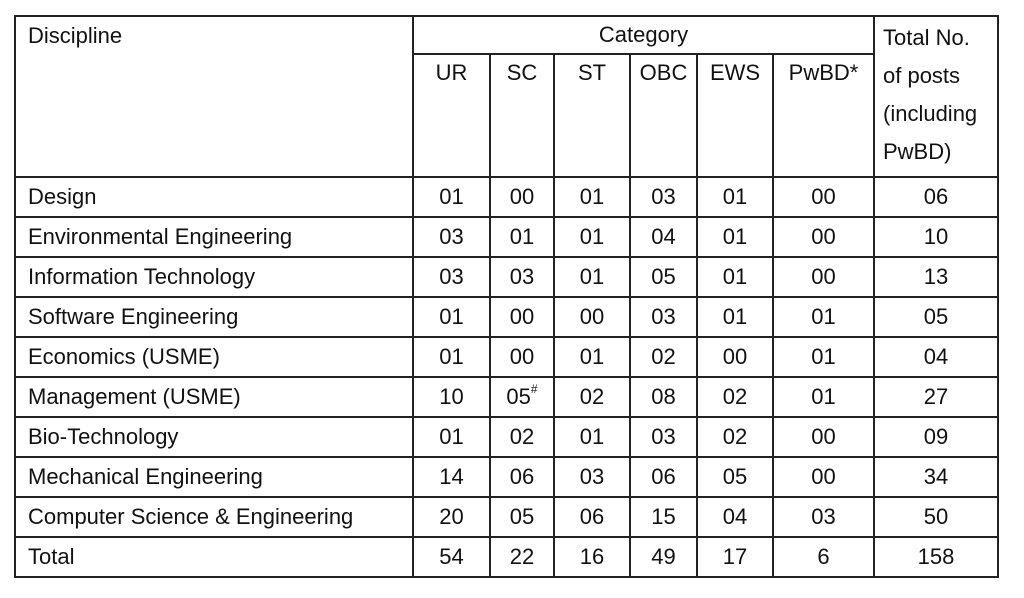 This screenshot has width=1024, height=598. I want to click on cell-sc: 03, so click(522, 277).